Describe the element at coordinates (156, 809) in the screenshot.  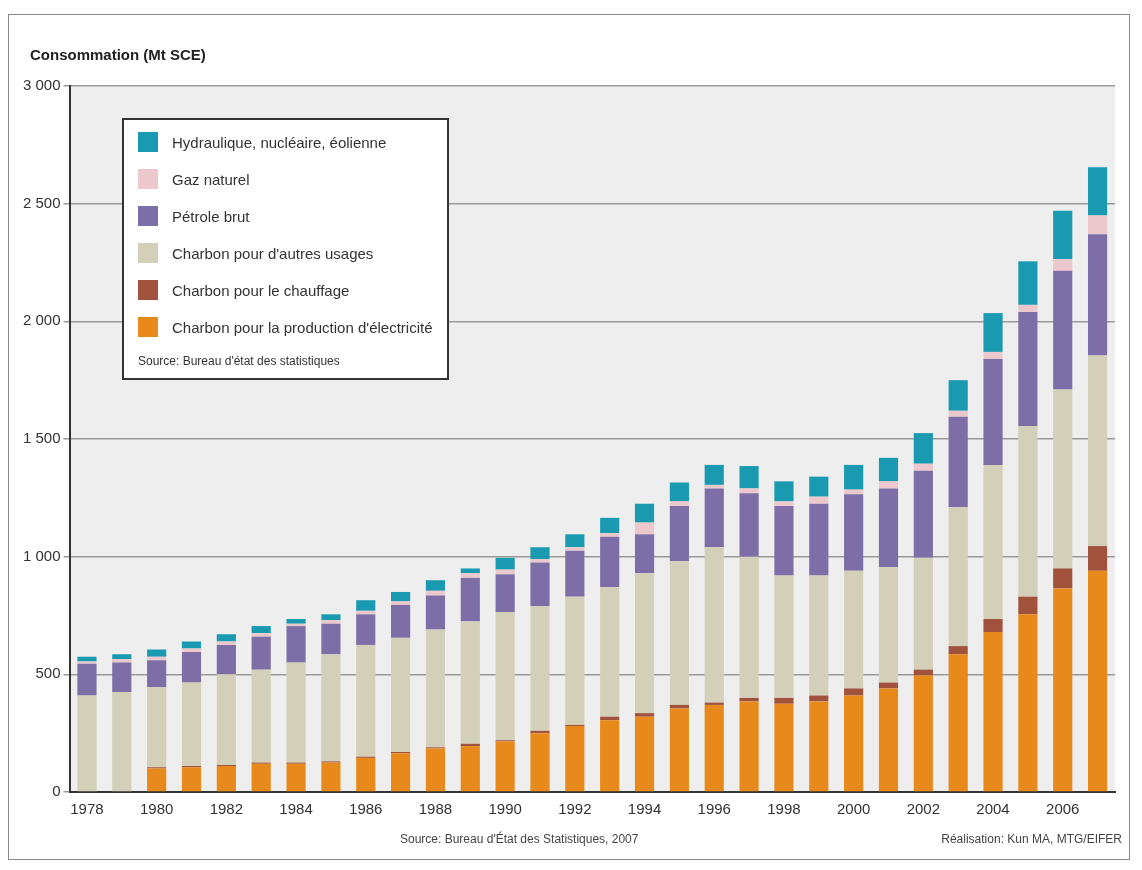
I see `x-tick-label: 1980` at that location.